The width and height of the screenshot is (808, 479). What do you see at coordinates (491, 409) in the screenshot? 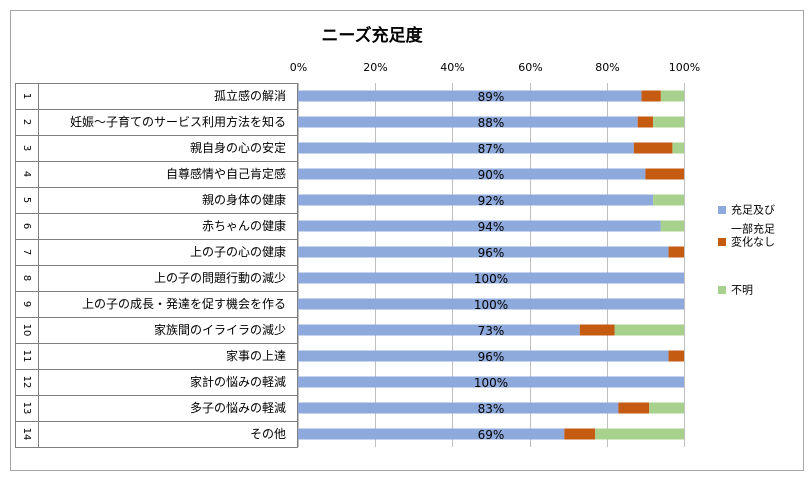
I see `data-label: 83%` at bounding box center [491, 409].